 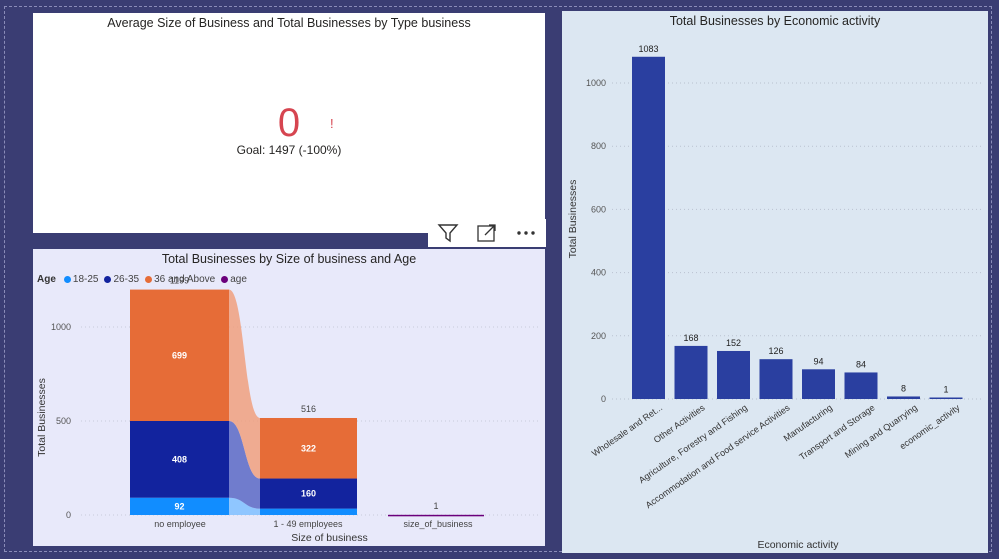 I want to click on y-tick-label: 600, so click(x=598, y=209).